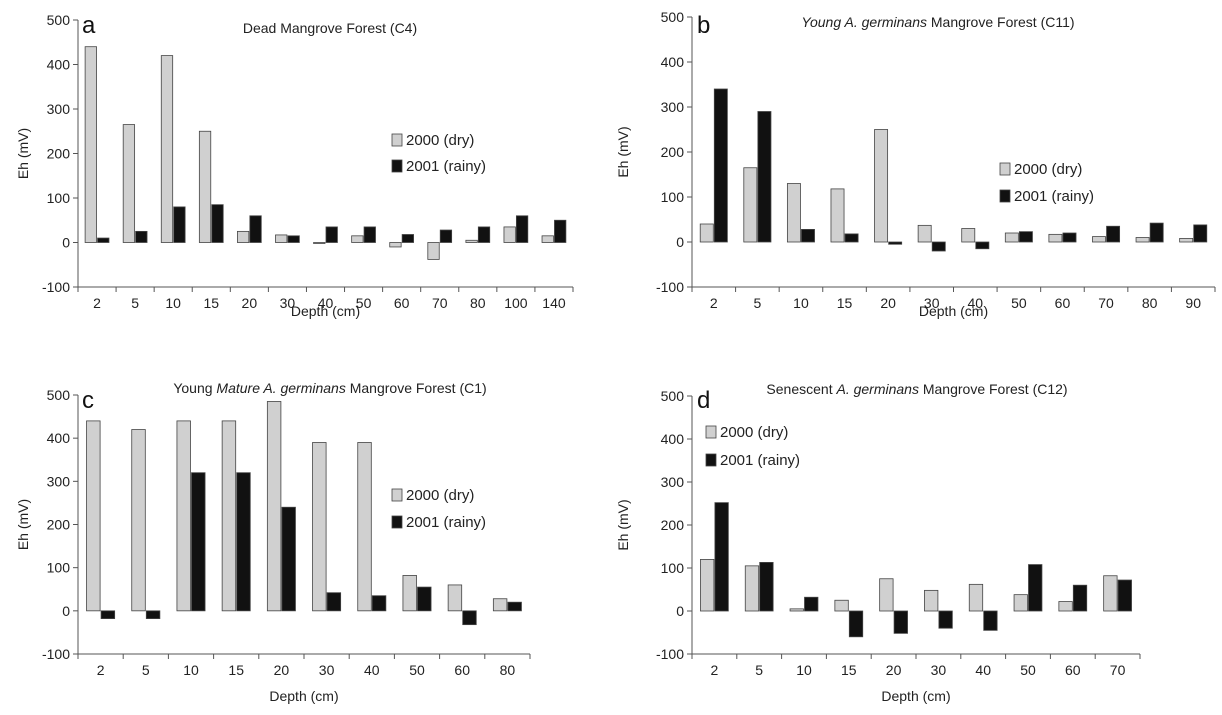 This screenshot has height=715, width=1222. I want to click on panel-letter: c, so click(88, 400).